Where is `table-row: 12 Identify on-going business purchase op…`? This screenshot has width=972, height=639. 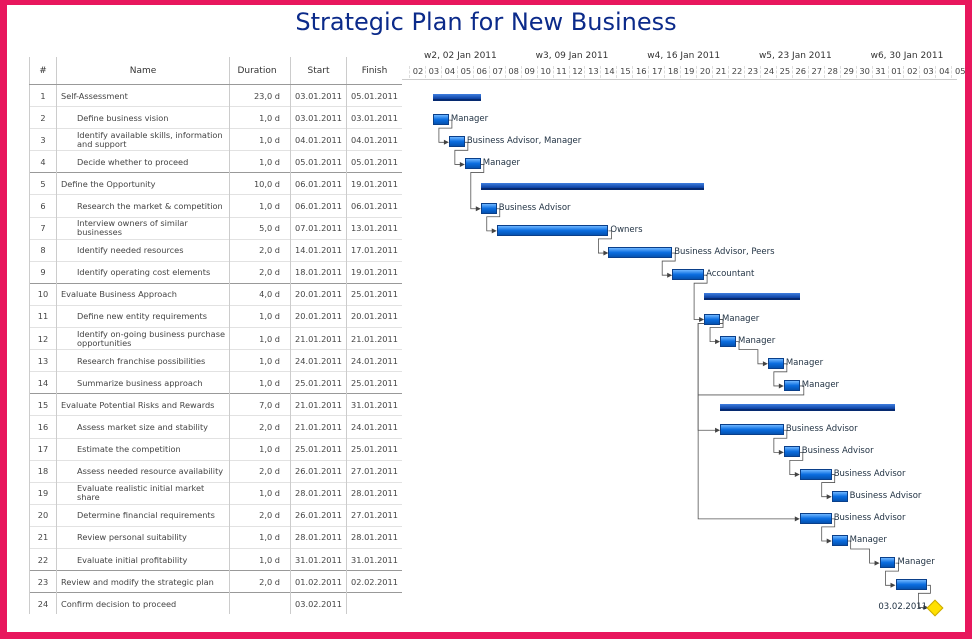
table-row: 12 Identify on-going business purchase op… is located at coordinates (215, 338).